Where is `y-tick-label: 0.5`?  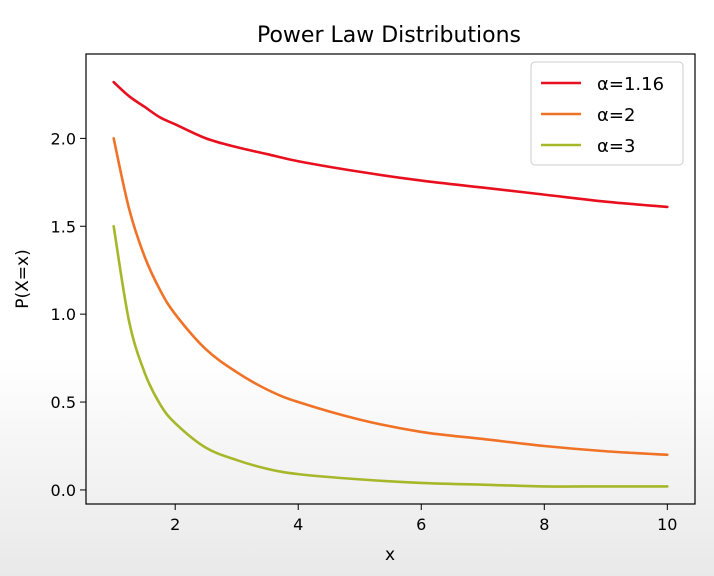 y-tick-label: 0.5 is located at coordinates (63, 402).